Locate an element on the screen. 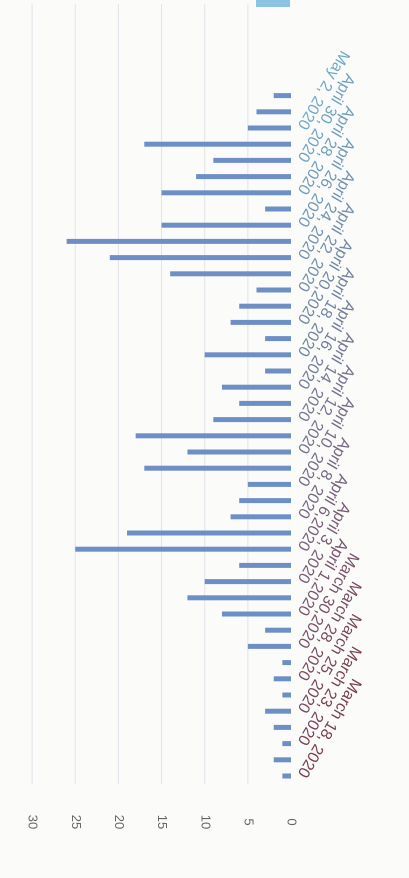  value-axis-tick-label: 15 is located at coordinates (162, 822).